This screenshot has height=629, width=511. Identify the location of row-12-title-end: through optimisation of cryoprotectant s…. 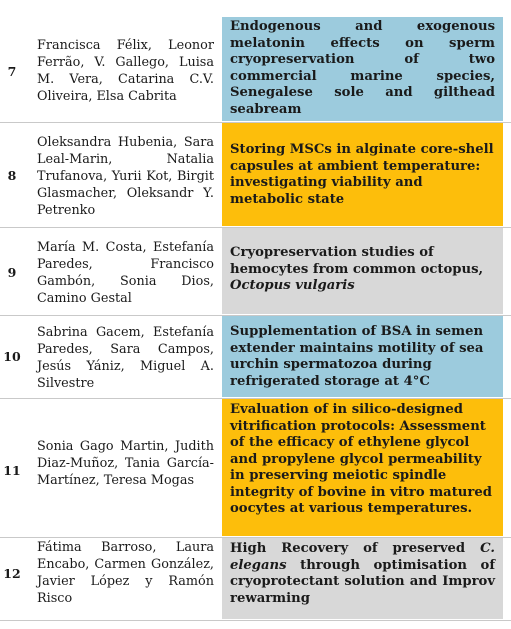
(362, 581).